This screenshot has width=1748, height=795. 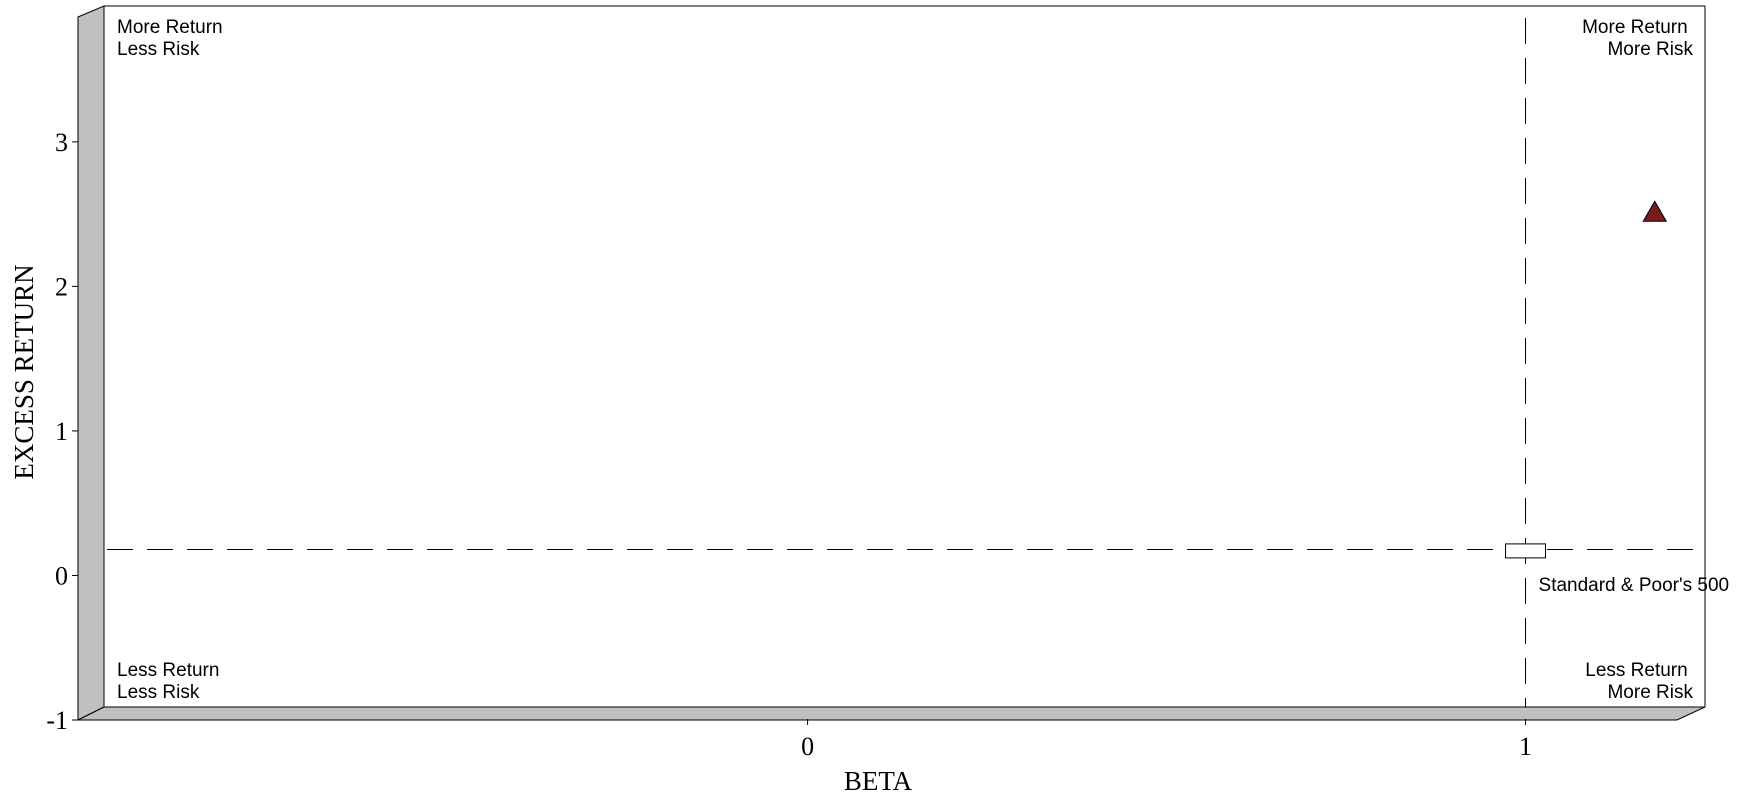 What do you see at coordinates (1639, 681) in the screenshot?
I see `quadrant-label-bottom-right: Less Return More Risk` at bounding box center [1639, 681].